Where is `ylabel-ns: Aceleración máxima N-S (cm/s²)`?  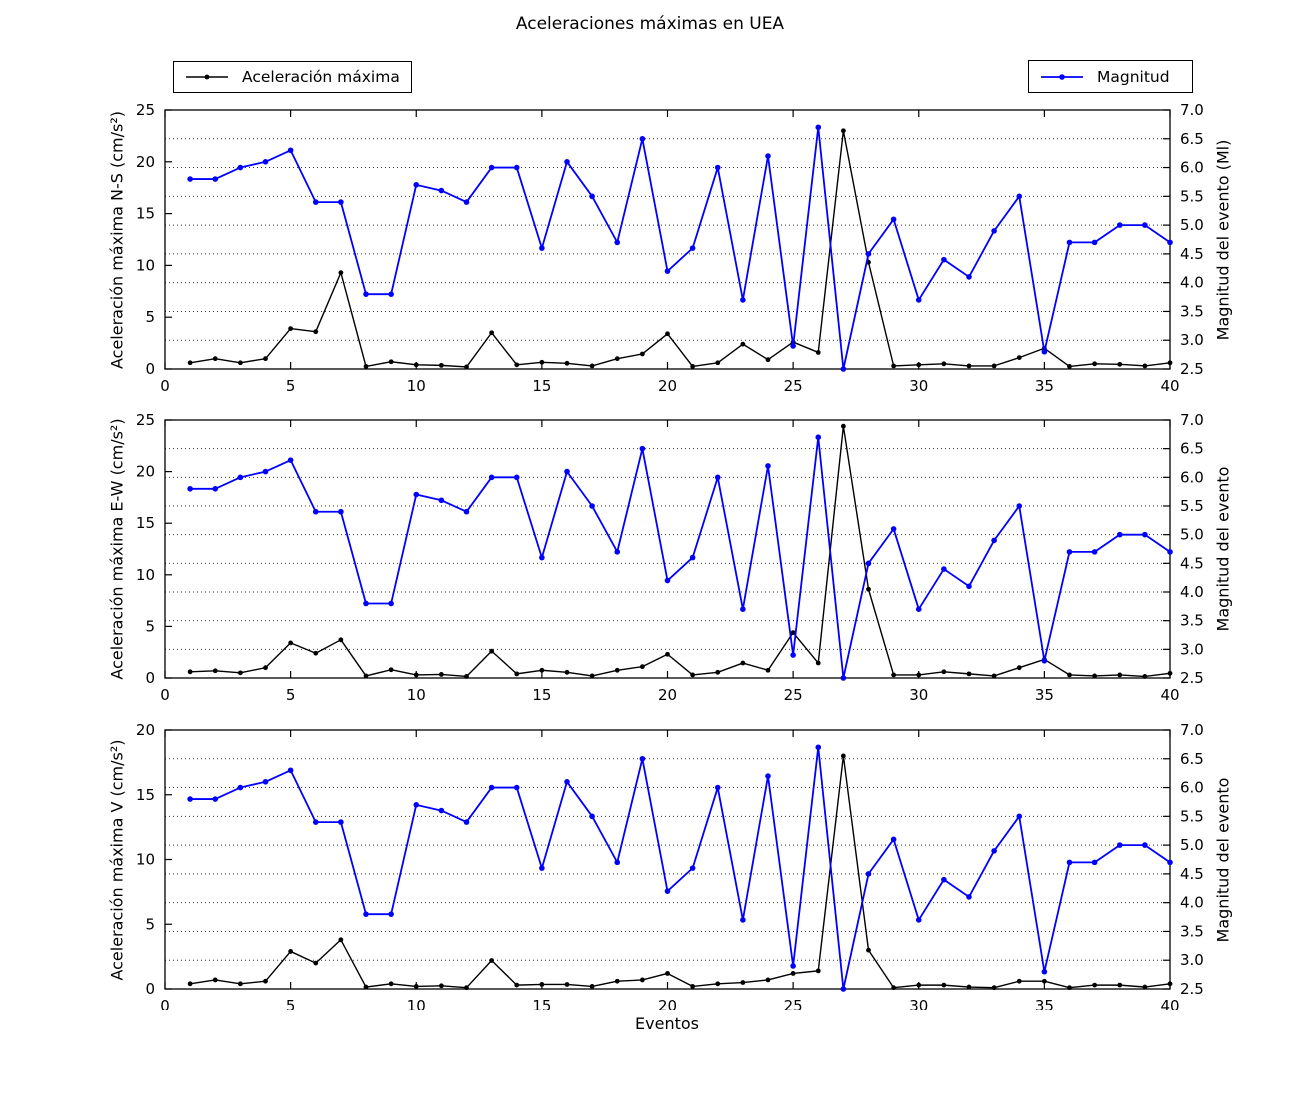
ylabel-ns: Aceleración máxima N-S (cm/s²) is located at coordinates (117, 240).